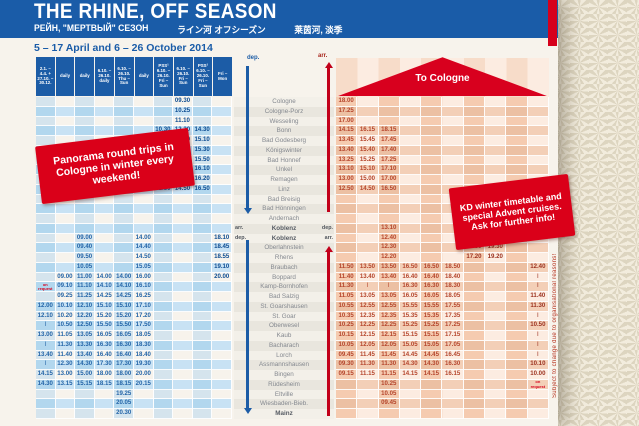 This screenshot has height=426, width=639. What do you see at coordinates (552, 23) in the screenshot?
I see `page-edge-red-sliver` at bounding box center [552, 23].